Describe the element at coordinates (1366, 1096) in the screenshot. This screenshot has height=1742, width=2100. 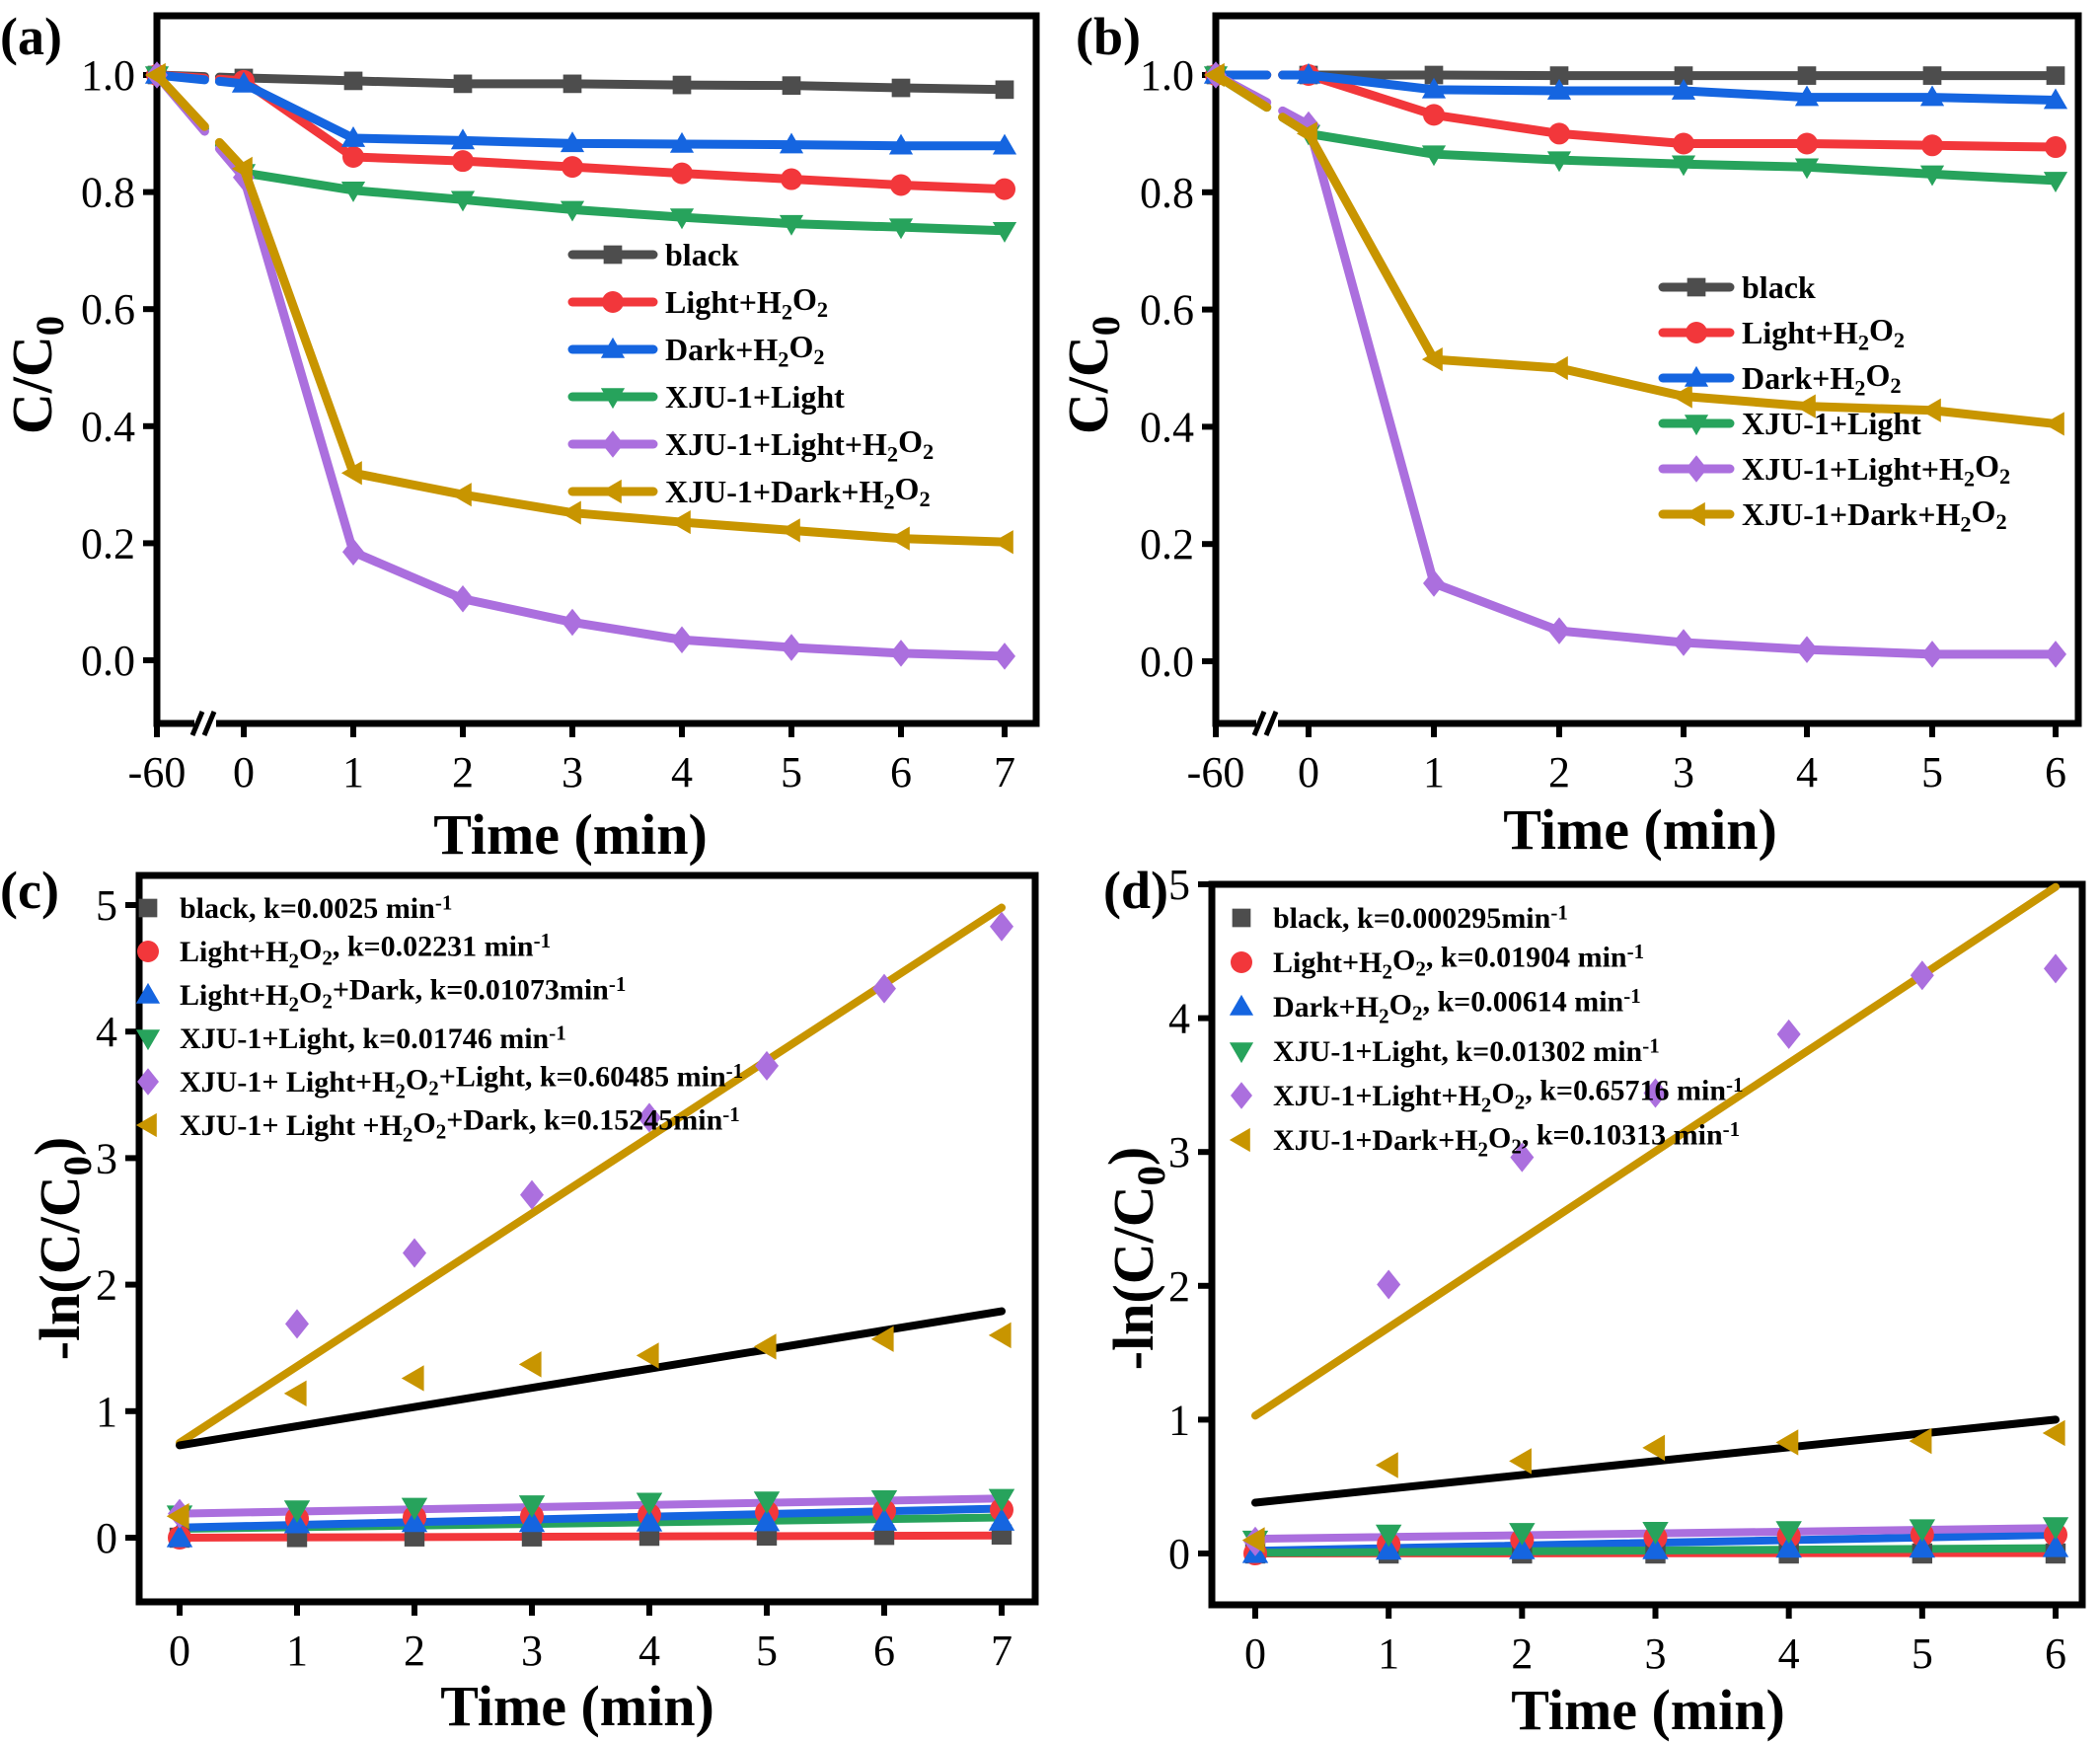
I see `text-span: XJU-1+Light+` at that location.